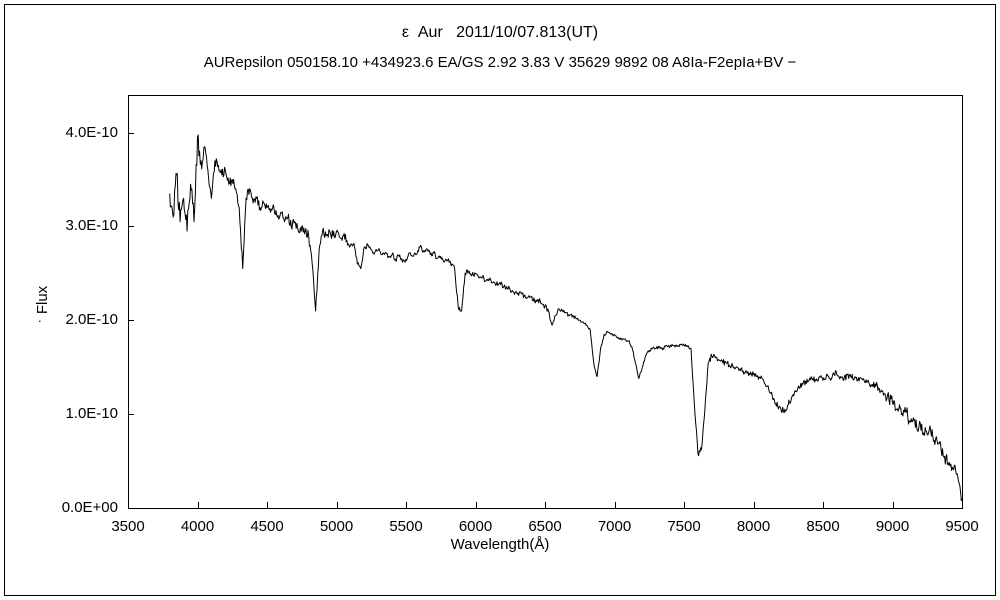  What do you see at coordinates (91, 414) in the screenshot?
I see `y-tick-label: 1.0E-10` at bounding box center [91, 414].